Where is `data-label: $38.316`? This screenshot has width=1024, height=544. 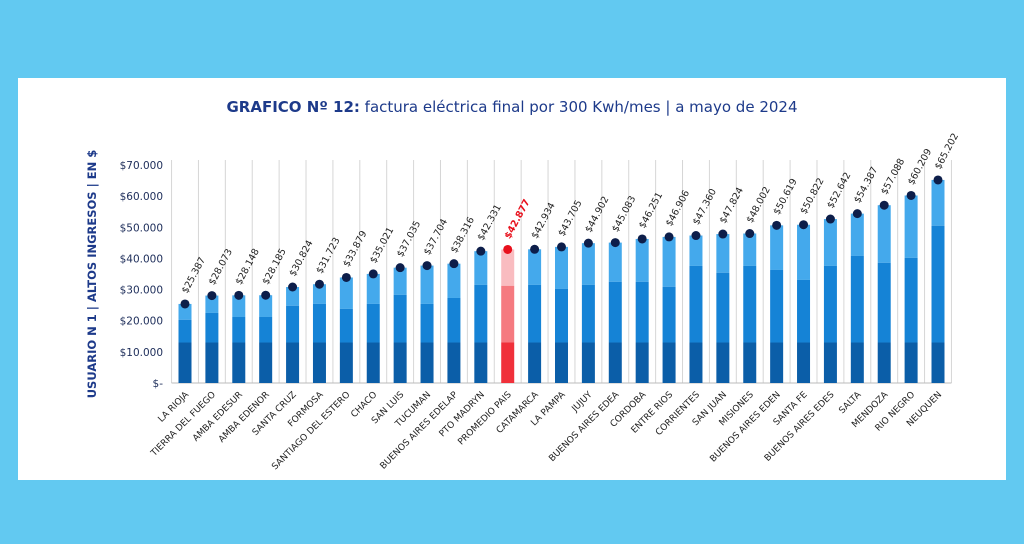 data-label: $38.316 is located at coordinates (463, 235).